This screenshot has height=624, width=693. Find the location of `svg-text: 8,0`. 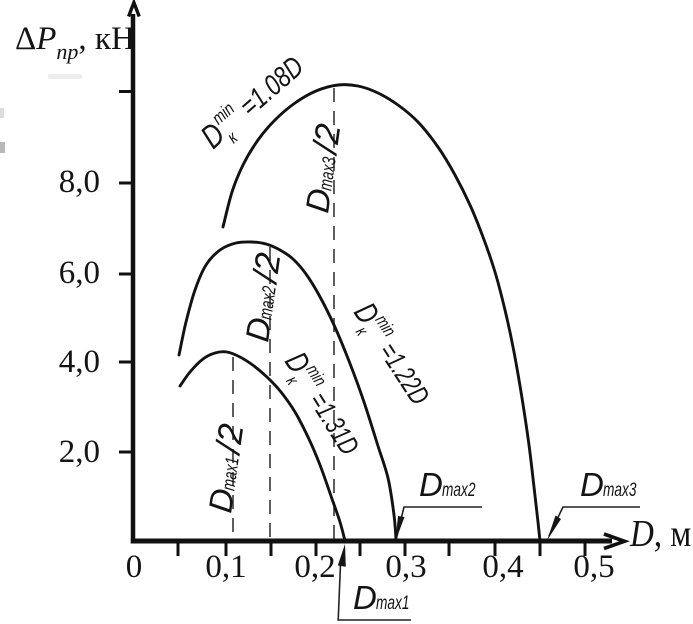

svg-text: 8,0 is located at coordinates (79, 182).